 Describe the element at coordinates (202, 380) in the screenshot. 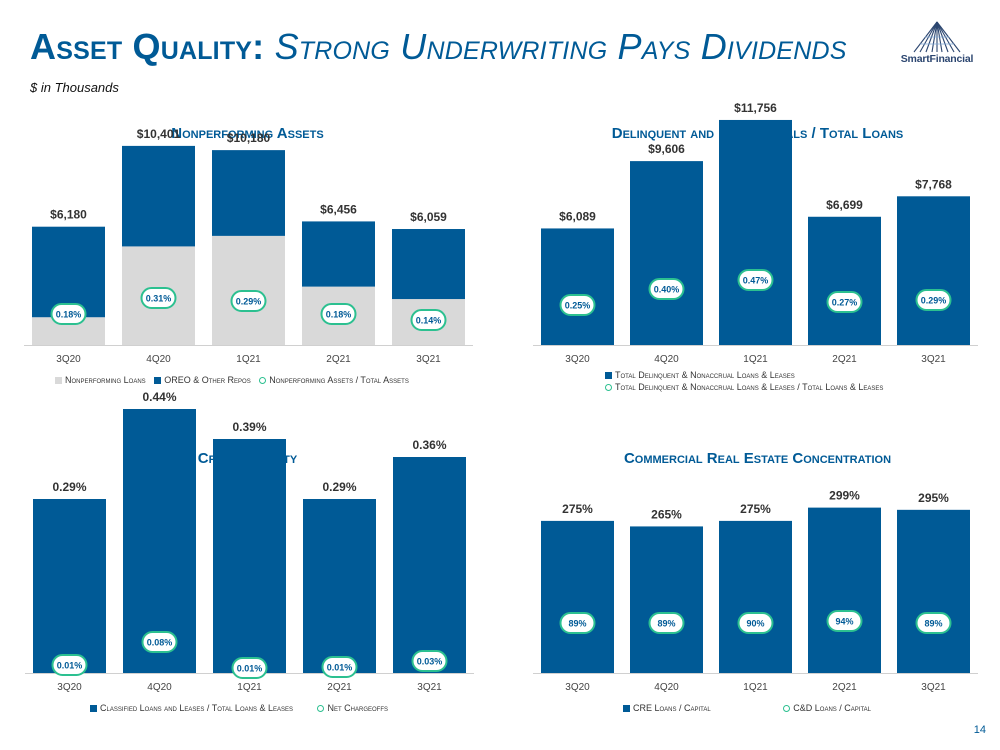

I see `legend-item-oreo: OREO & Other Repos` at that location.